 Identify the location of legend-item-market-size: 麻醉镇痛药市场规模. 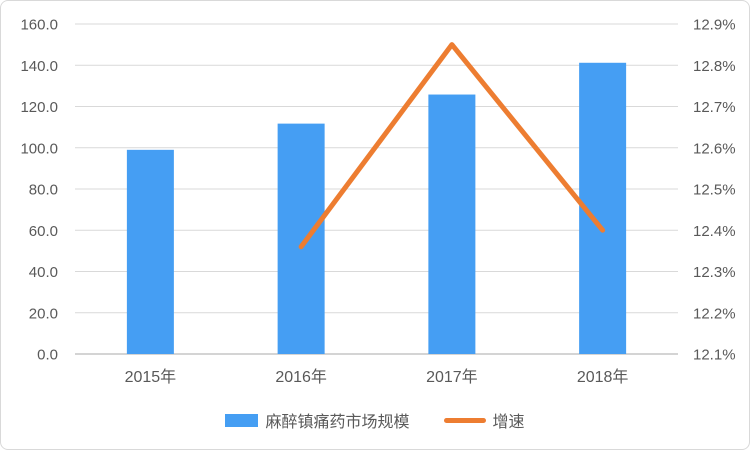
(317, 420).